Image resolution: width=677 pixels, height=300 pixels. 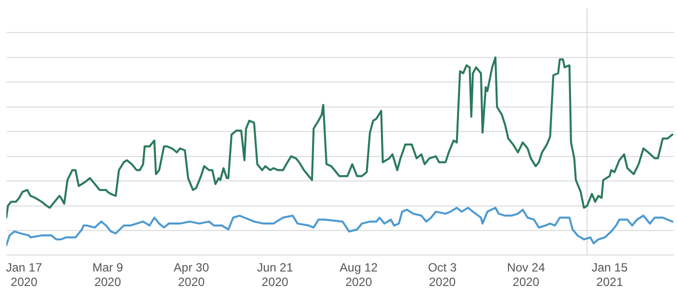 What do you see at coordinates (359, 275) in the screenshot?
I see `x-tick-label: Aug 12 2020` at bounding box center [359, 275].